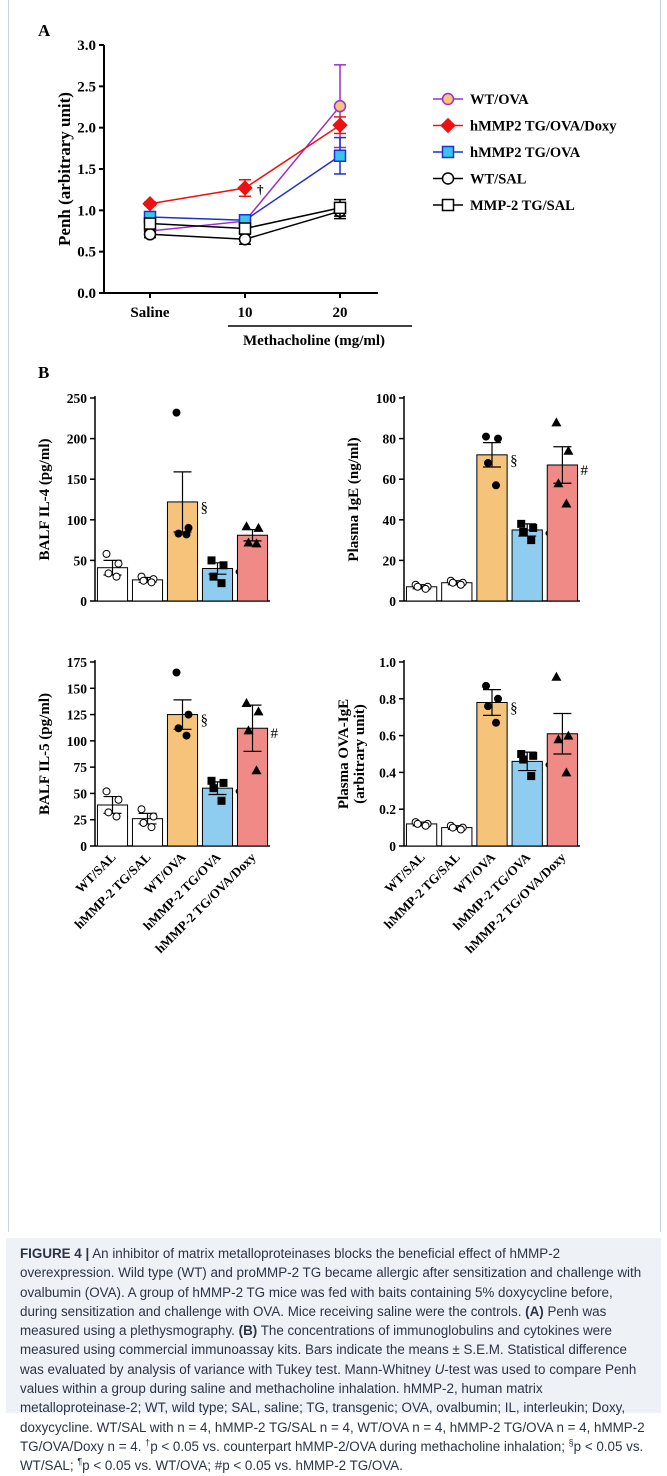  What do you see at coordinates (387, 736) in the screenshot?
I see `bar-y-tick-label: 0.6` at bounding box center [387, 736].